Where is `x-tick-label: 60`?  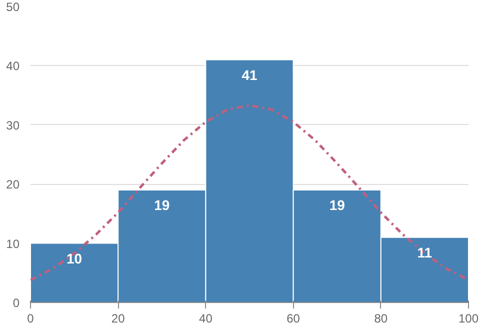
x-tick-label: 60 is located at coordinates (293, 319).